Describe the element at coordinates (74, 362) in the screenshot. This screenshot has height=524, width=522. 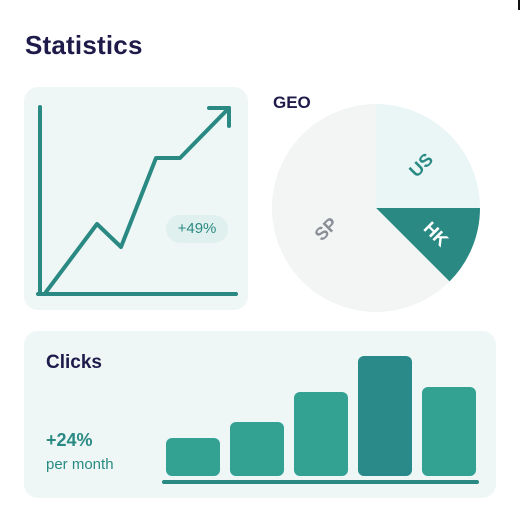
I see `clicks-title: Clicks` at that location.